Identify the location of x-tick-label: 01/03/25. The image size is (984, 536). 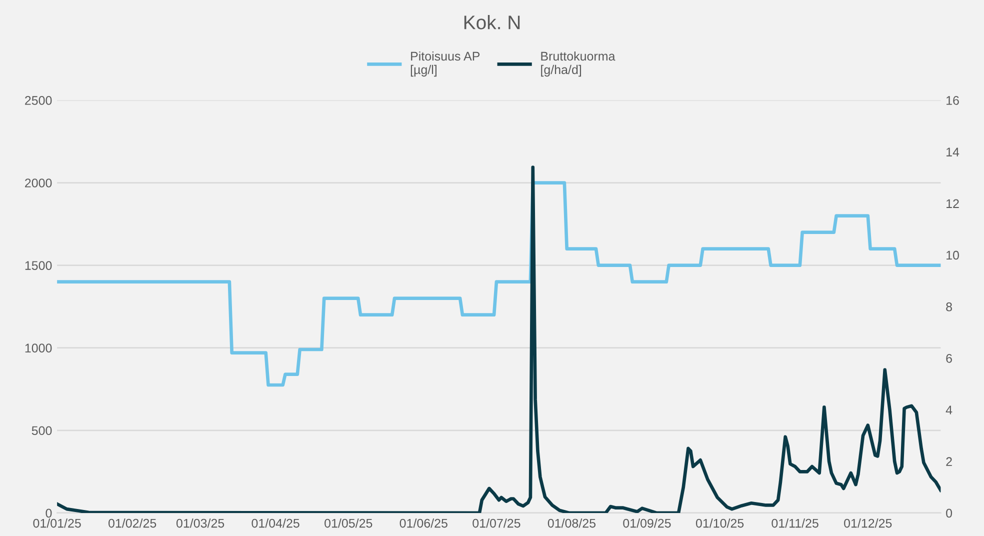
(200, 523).